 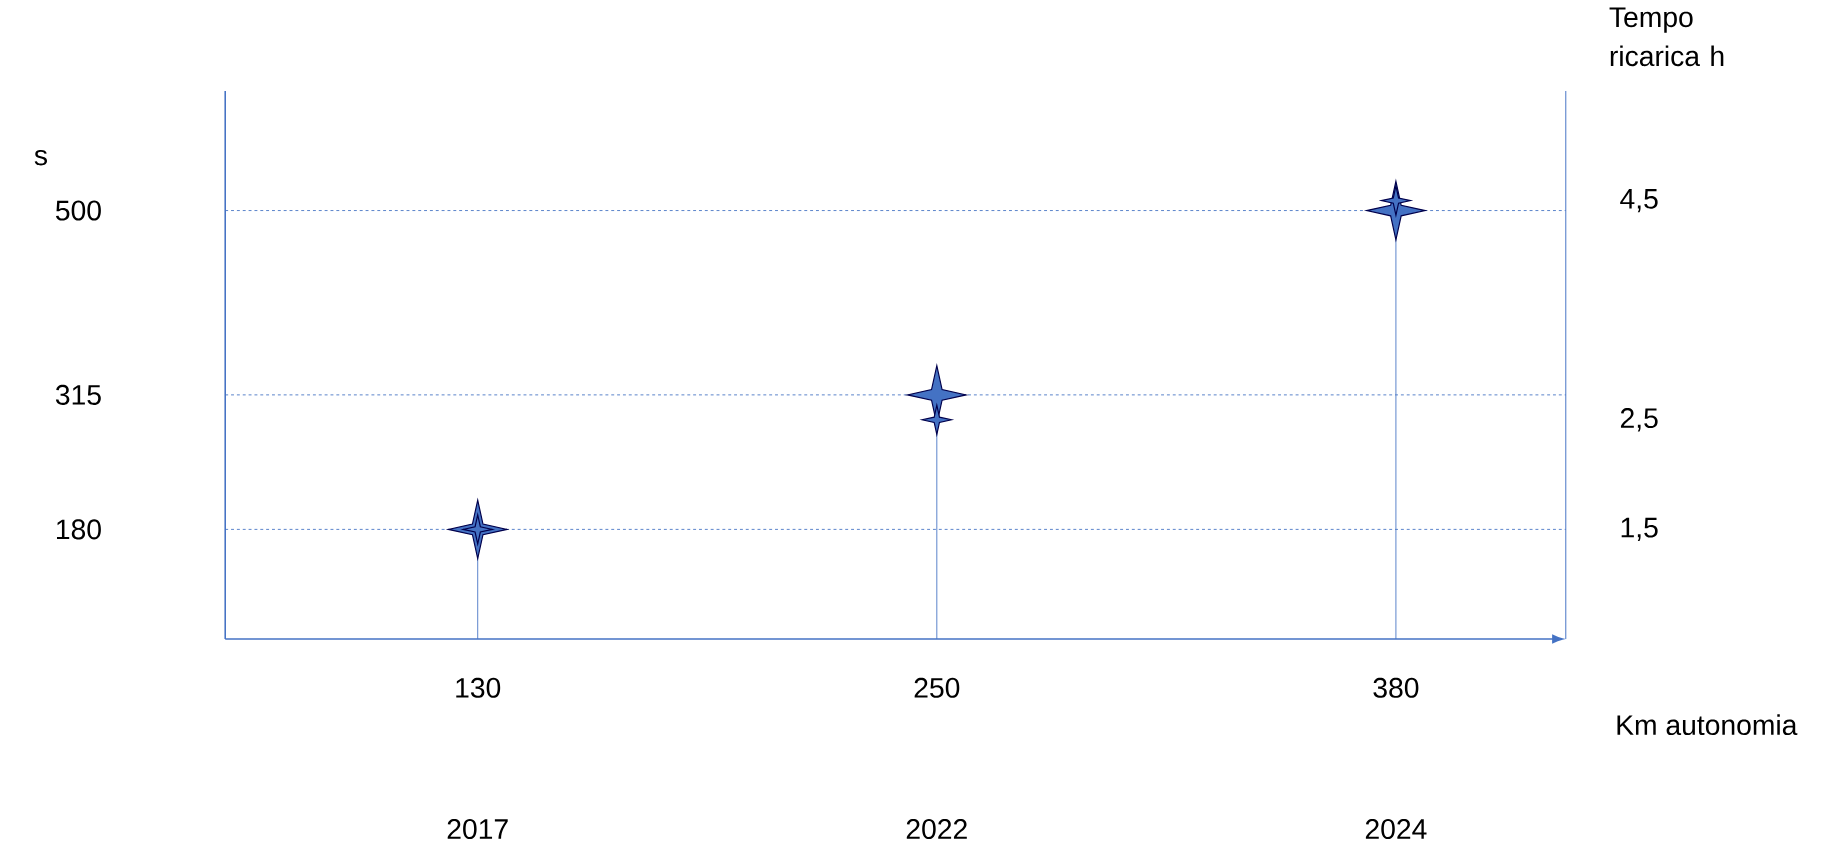 I want to click on x-axis-title: Km autonomia, so click(x=1707, y=724).